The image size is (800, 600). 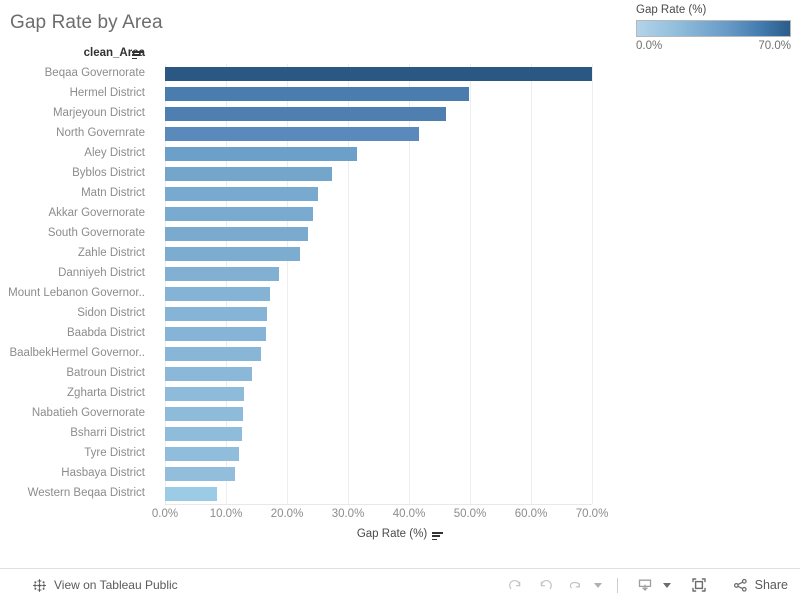 What do you see at coordinates (88, 413) in the screenshot?
I see `row-label: Nabatieh Governorate` at bounding box center [88, 413].